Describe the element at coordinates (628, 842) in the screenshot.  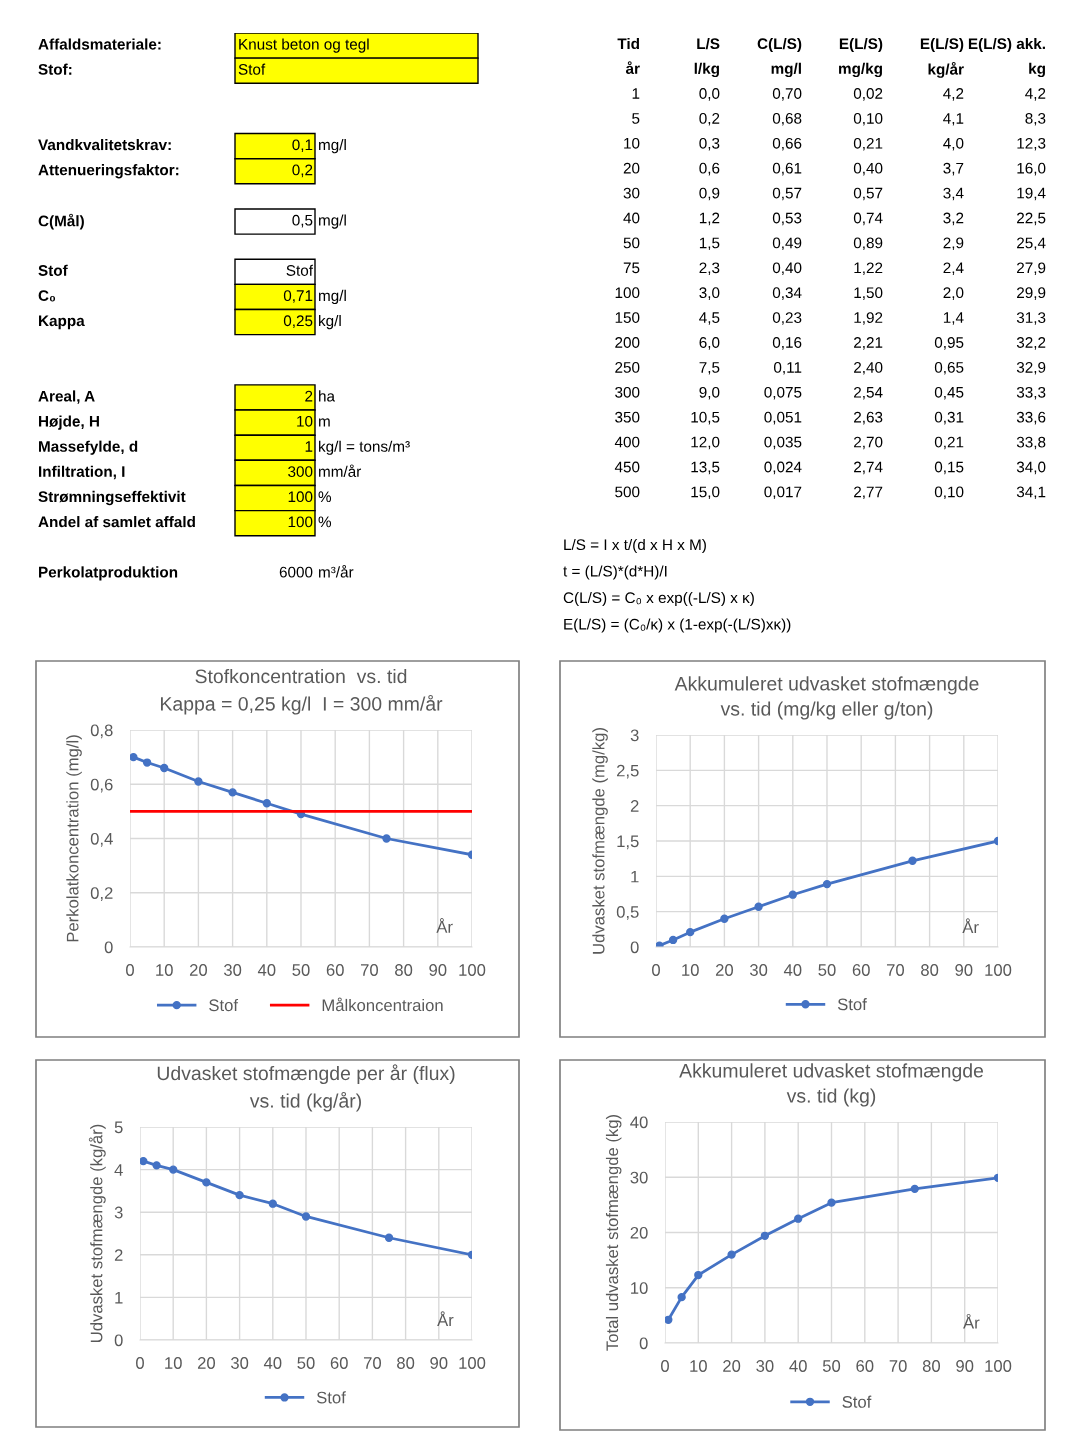
I see `y-tick-label: 1,5` at that location.